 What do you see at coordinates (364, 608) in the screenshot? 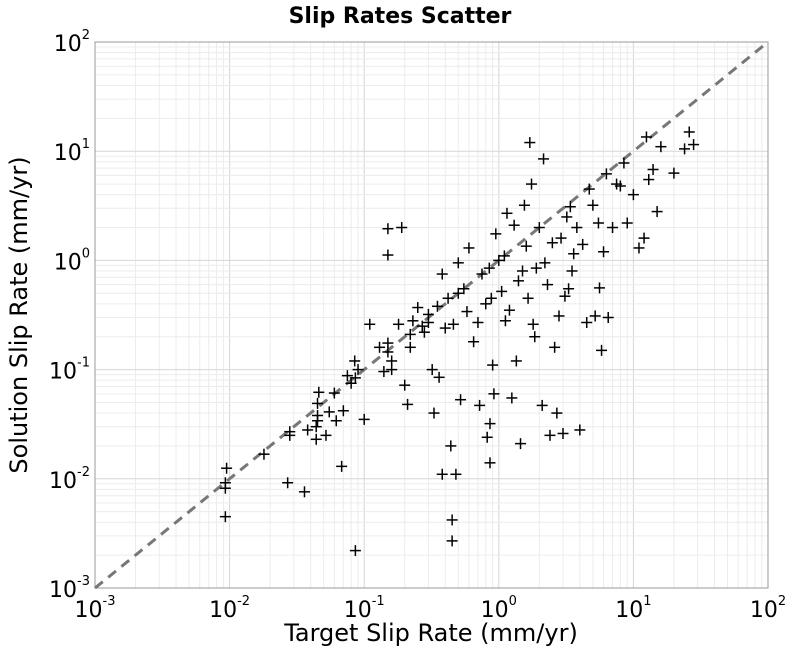
I see `x-tick-label: 10⁻¹` at bounding box center [364, 608].